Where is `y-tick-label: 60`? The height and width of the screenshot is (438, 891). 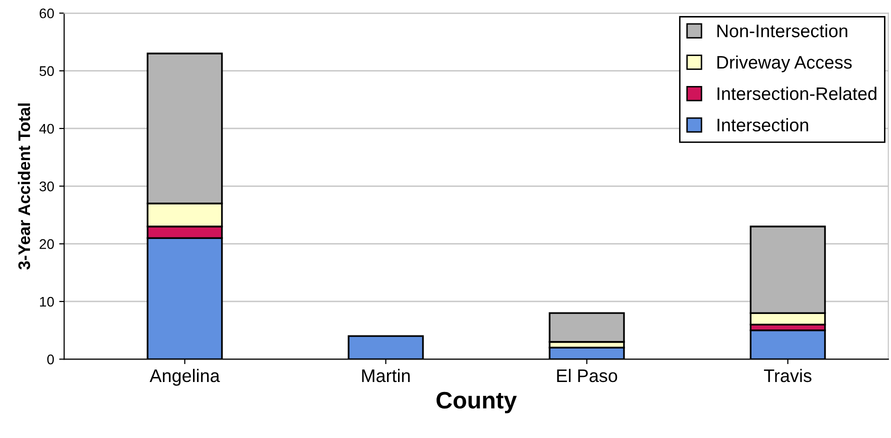 y-tick-label: 60 is located at coordinates (47, 13).